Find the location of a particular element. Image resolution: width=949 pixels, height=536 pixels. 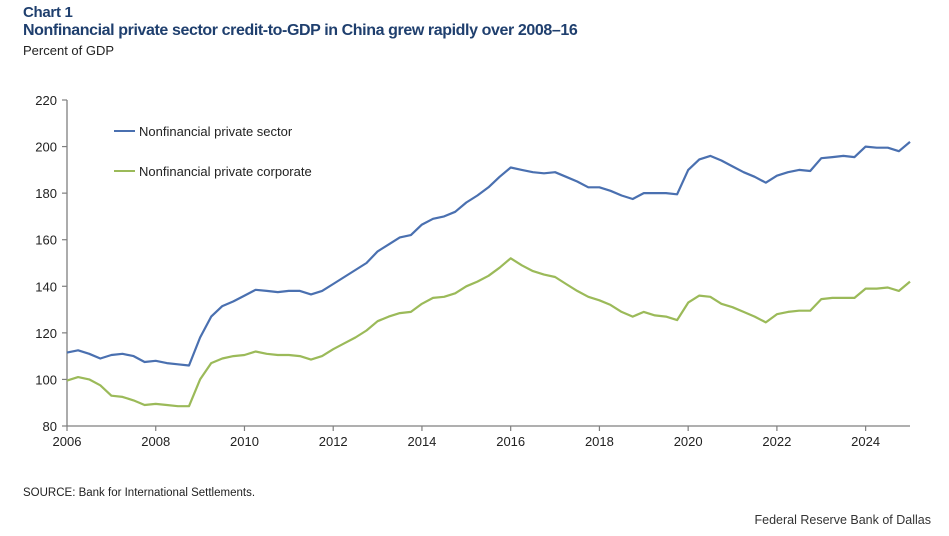

x-tick-label: 2010 is located at coordinates (244, 441).